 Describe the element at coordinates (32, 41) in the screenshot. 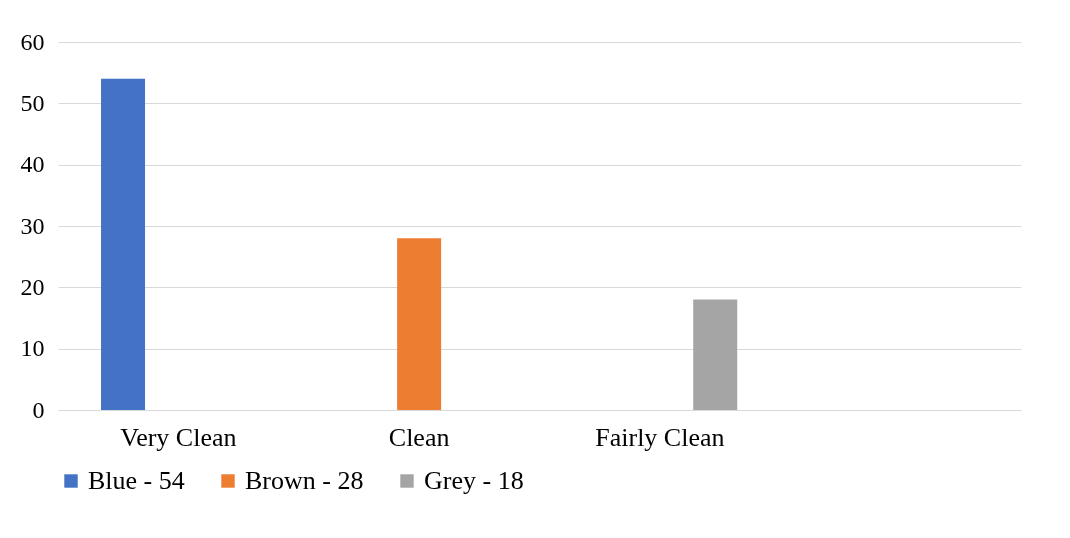

I see `y-tick-label: 60` at that location.